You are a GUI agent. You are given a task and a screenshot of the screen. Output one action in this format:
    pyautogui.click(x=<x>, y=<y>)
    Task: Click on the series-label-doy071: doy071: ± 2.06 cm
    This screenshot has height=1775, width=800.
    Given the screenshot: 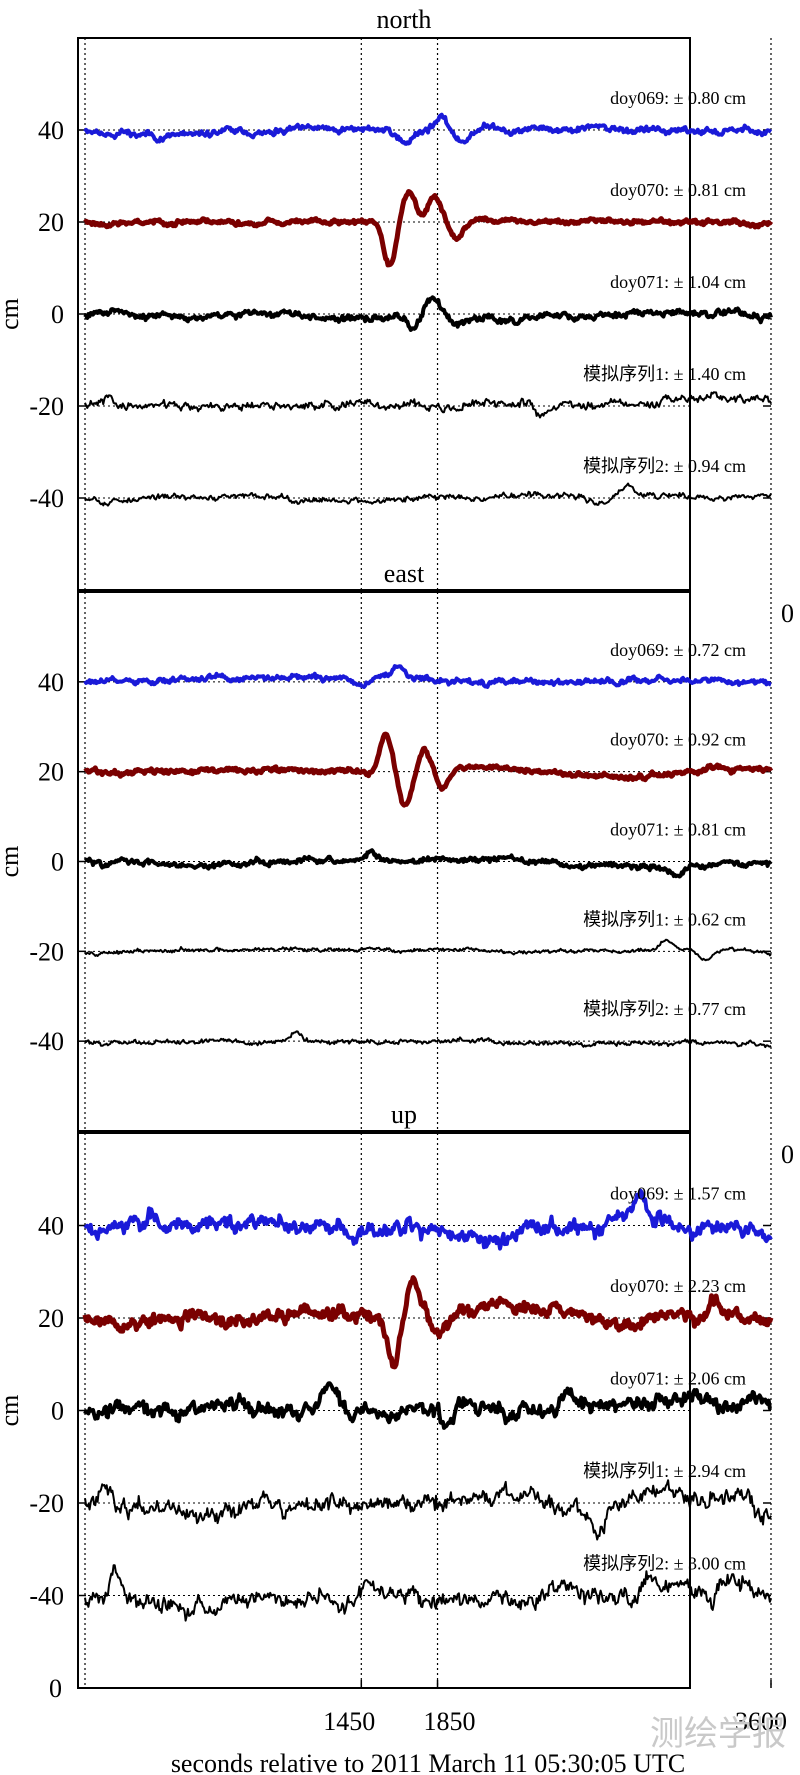 What is the action you would take?
    pyautogui.click(x=678, y=1379)
    